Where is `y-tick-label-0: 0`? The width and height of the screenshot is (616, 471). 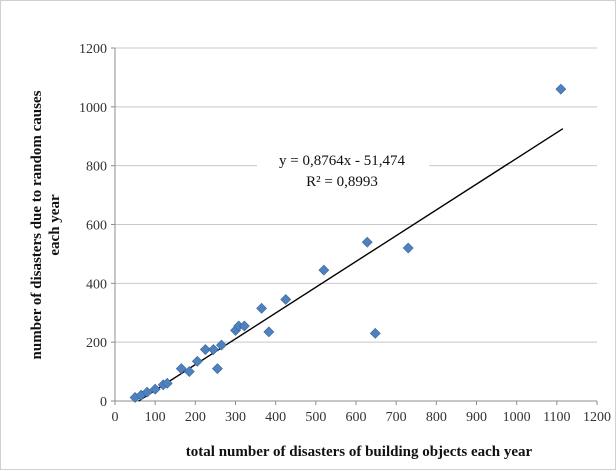 y-tick-label-0: 0 is located at coordinates (103, 402).